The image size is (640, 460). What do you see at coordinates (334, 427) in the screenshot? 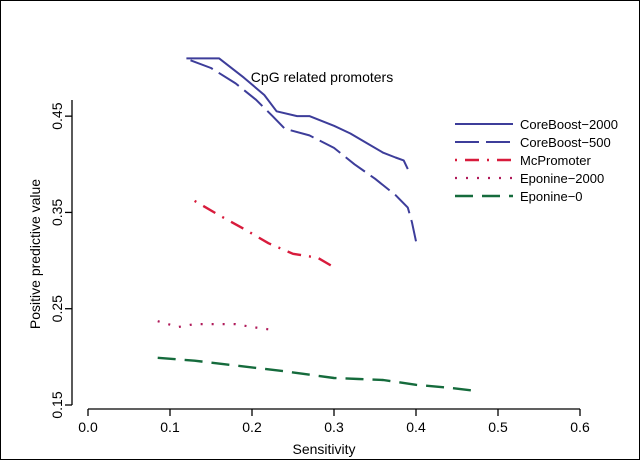
I see `x-tick-label: 0.3` at bounding box center [334, 427].